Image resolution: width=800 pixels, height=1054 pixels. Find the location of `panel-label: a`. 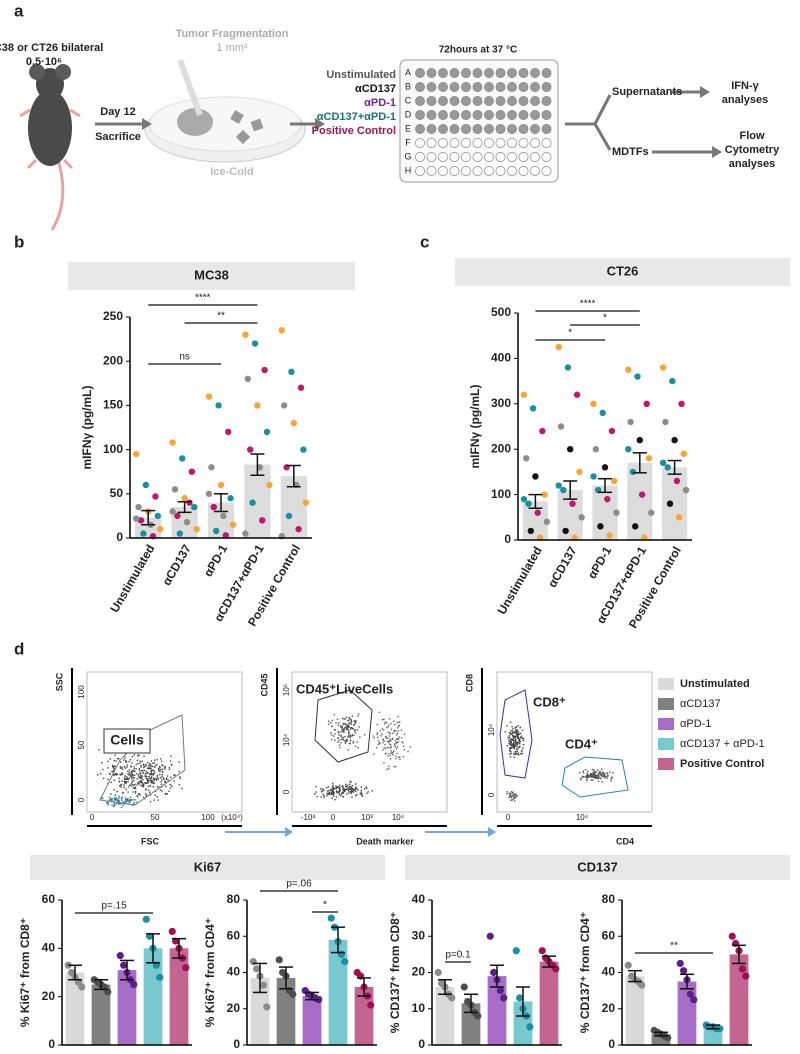

panel-label: a is located at coordinates (19, 10).